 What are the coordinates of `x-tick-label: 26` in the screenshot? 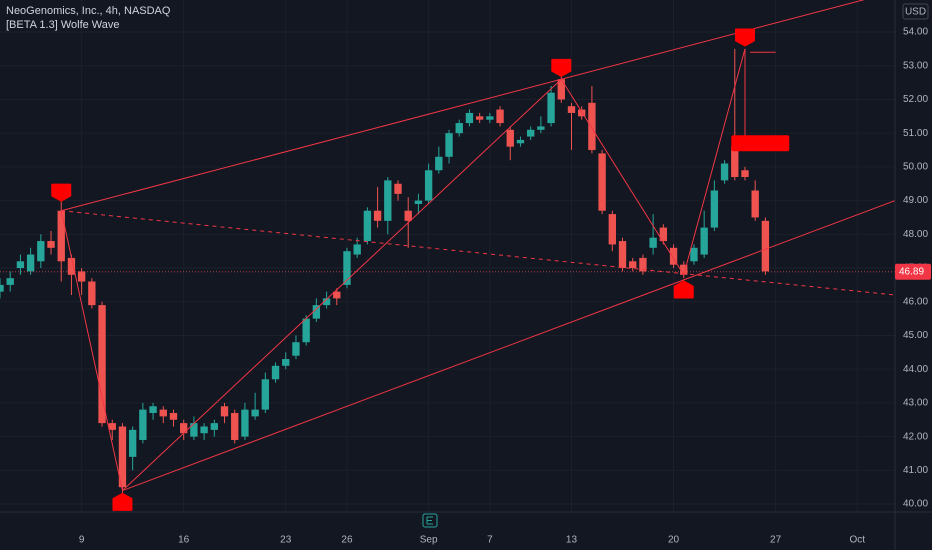 It's located at (347, 540).